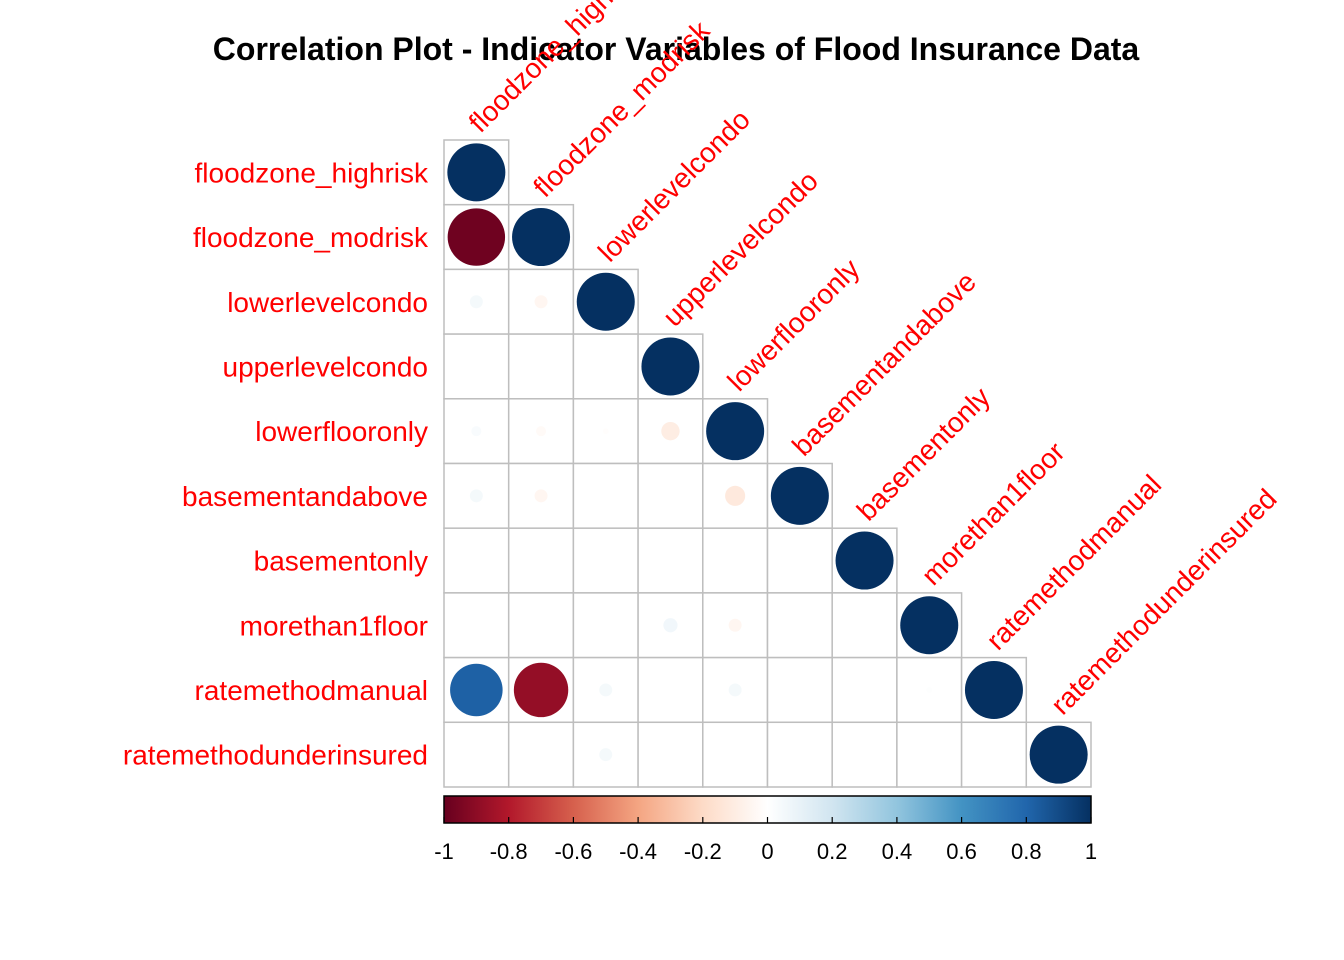 The image size is (1344, 960). I want to click on row-label: lowerflooronly, so click(341, 431).